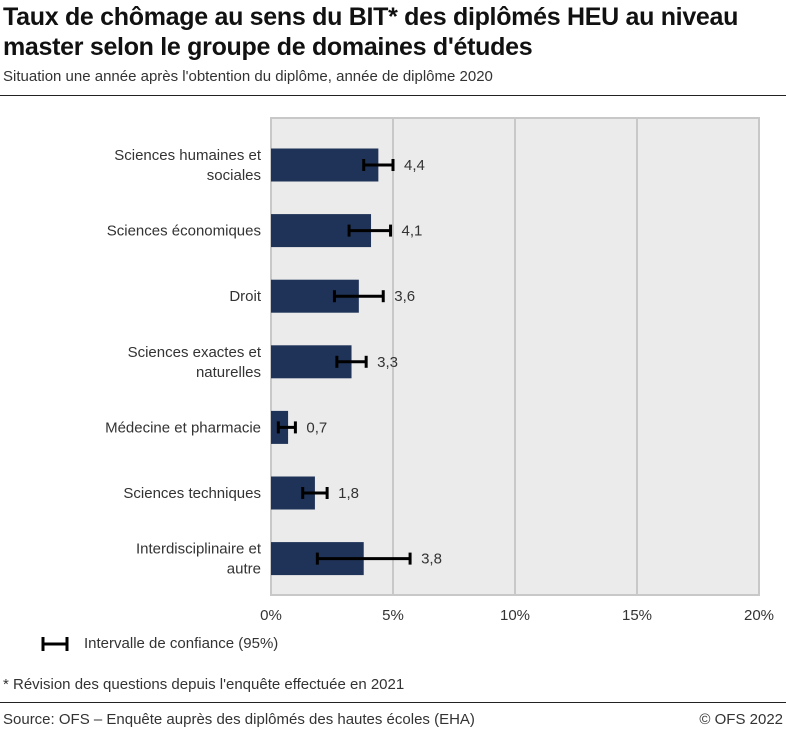 The width and height of the screenshot is (786, 731). What do you see at coordinates (741, 719) in the screenshot?
I see `copyright: © OFS 2022` at bounding box center [741, 719].